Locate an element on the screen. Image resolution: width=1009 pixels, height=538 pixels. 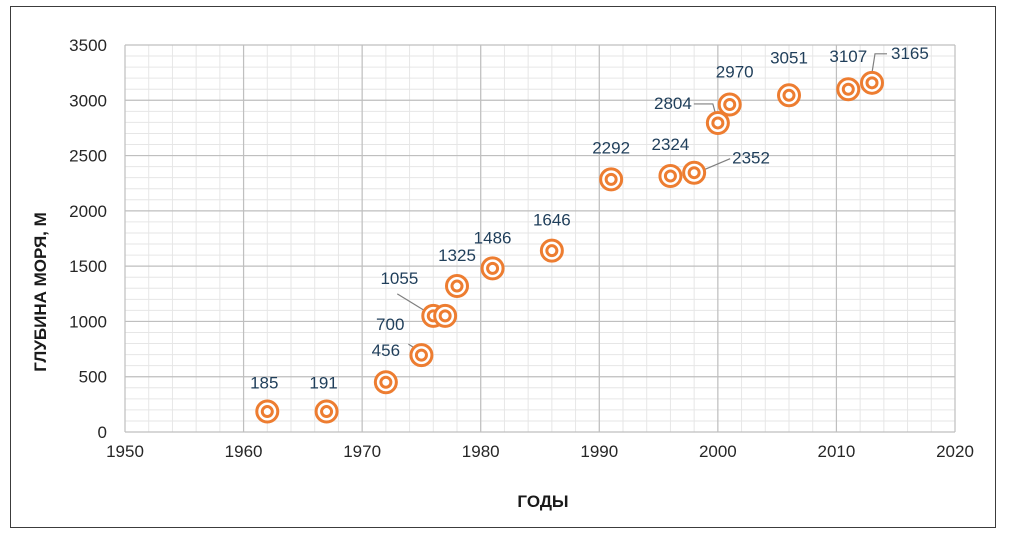
data-label: 2324 is located at coordinates (671, 144).